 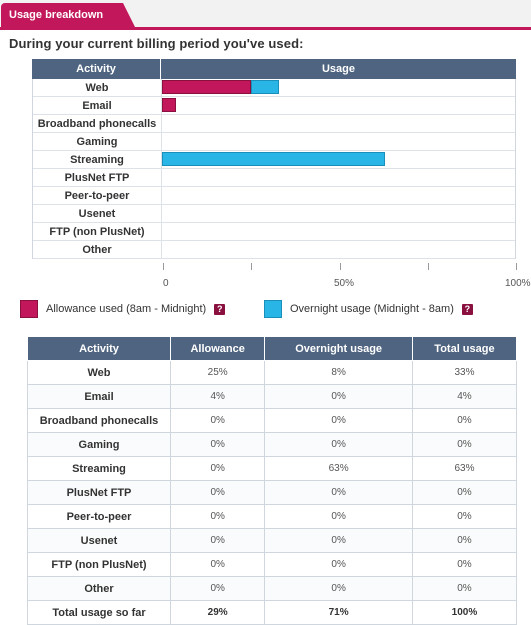 I want to click on table-cell-activity: Web, so click(x=99, y=372).